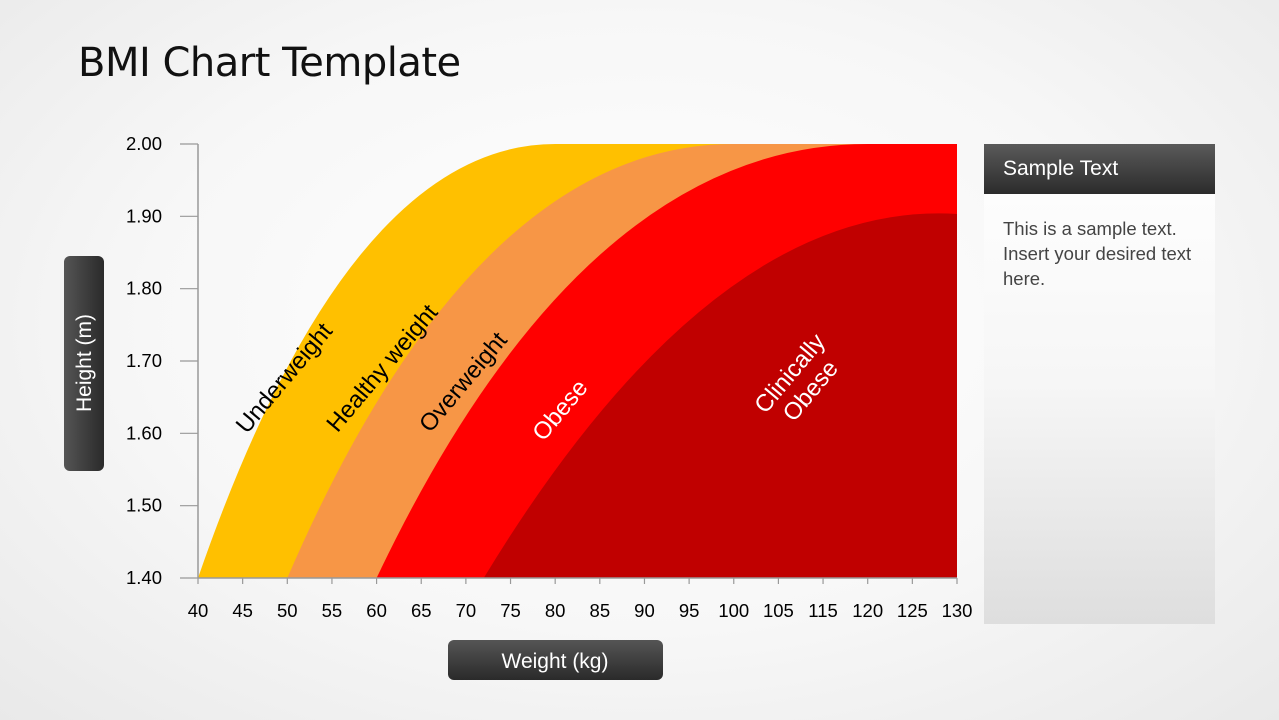 Image resolution: width=1279 pixels, height=720 pixels. What do you see at coordinates (733, 610) in the screenshot?
I see `x-tick-label: 100` at bounding box center [733, 610].